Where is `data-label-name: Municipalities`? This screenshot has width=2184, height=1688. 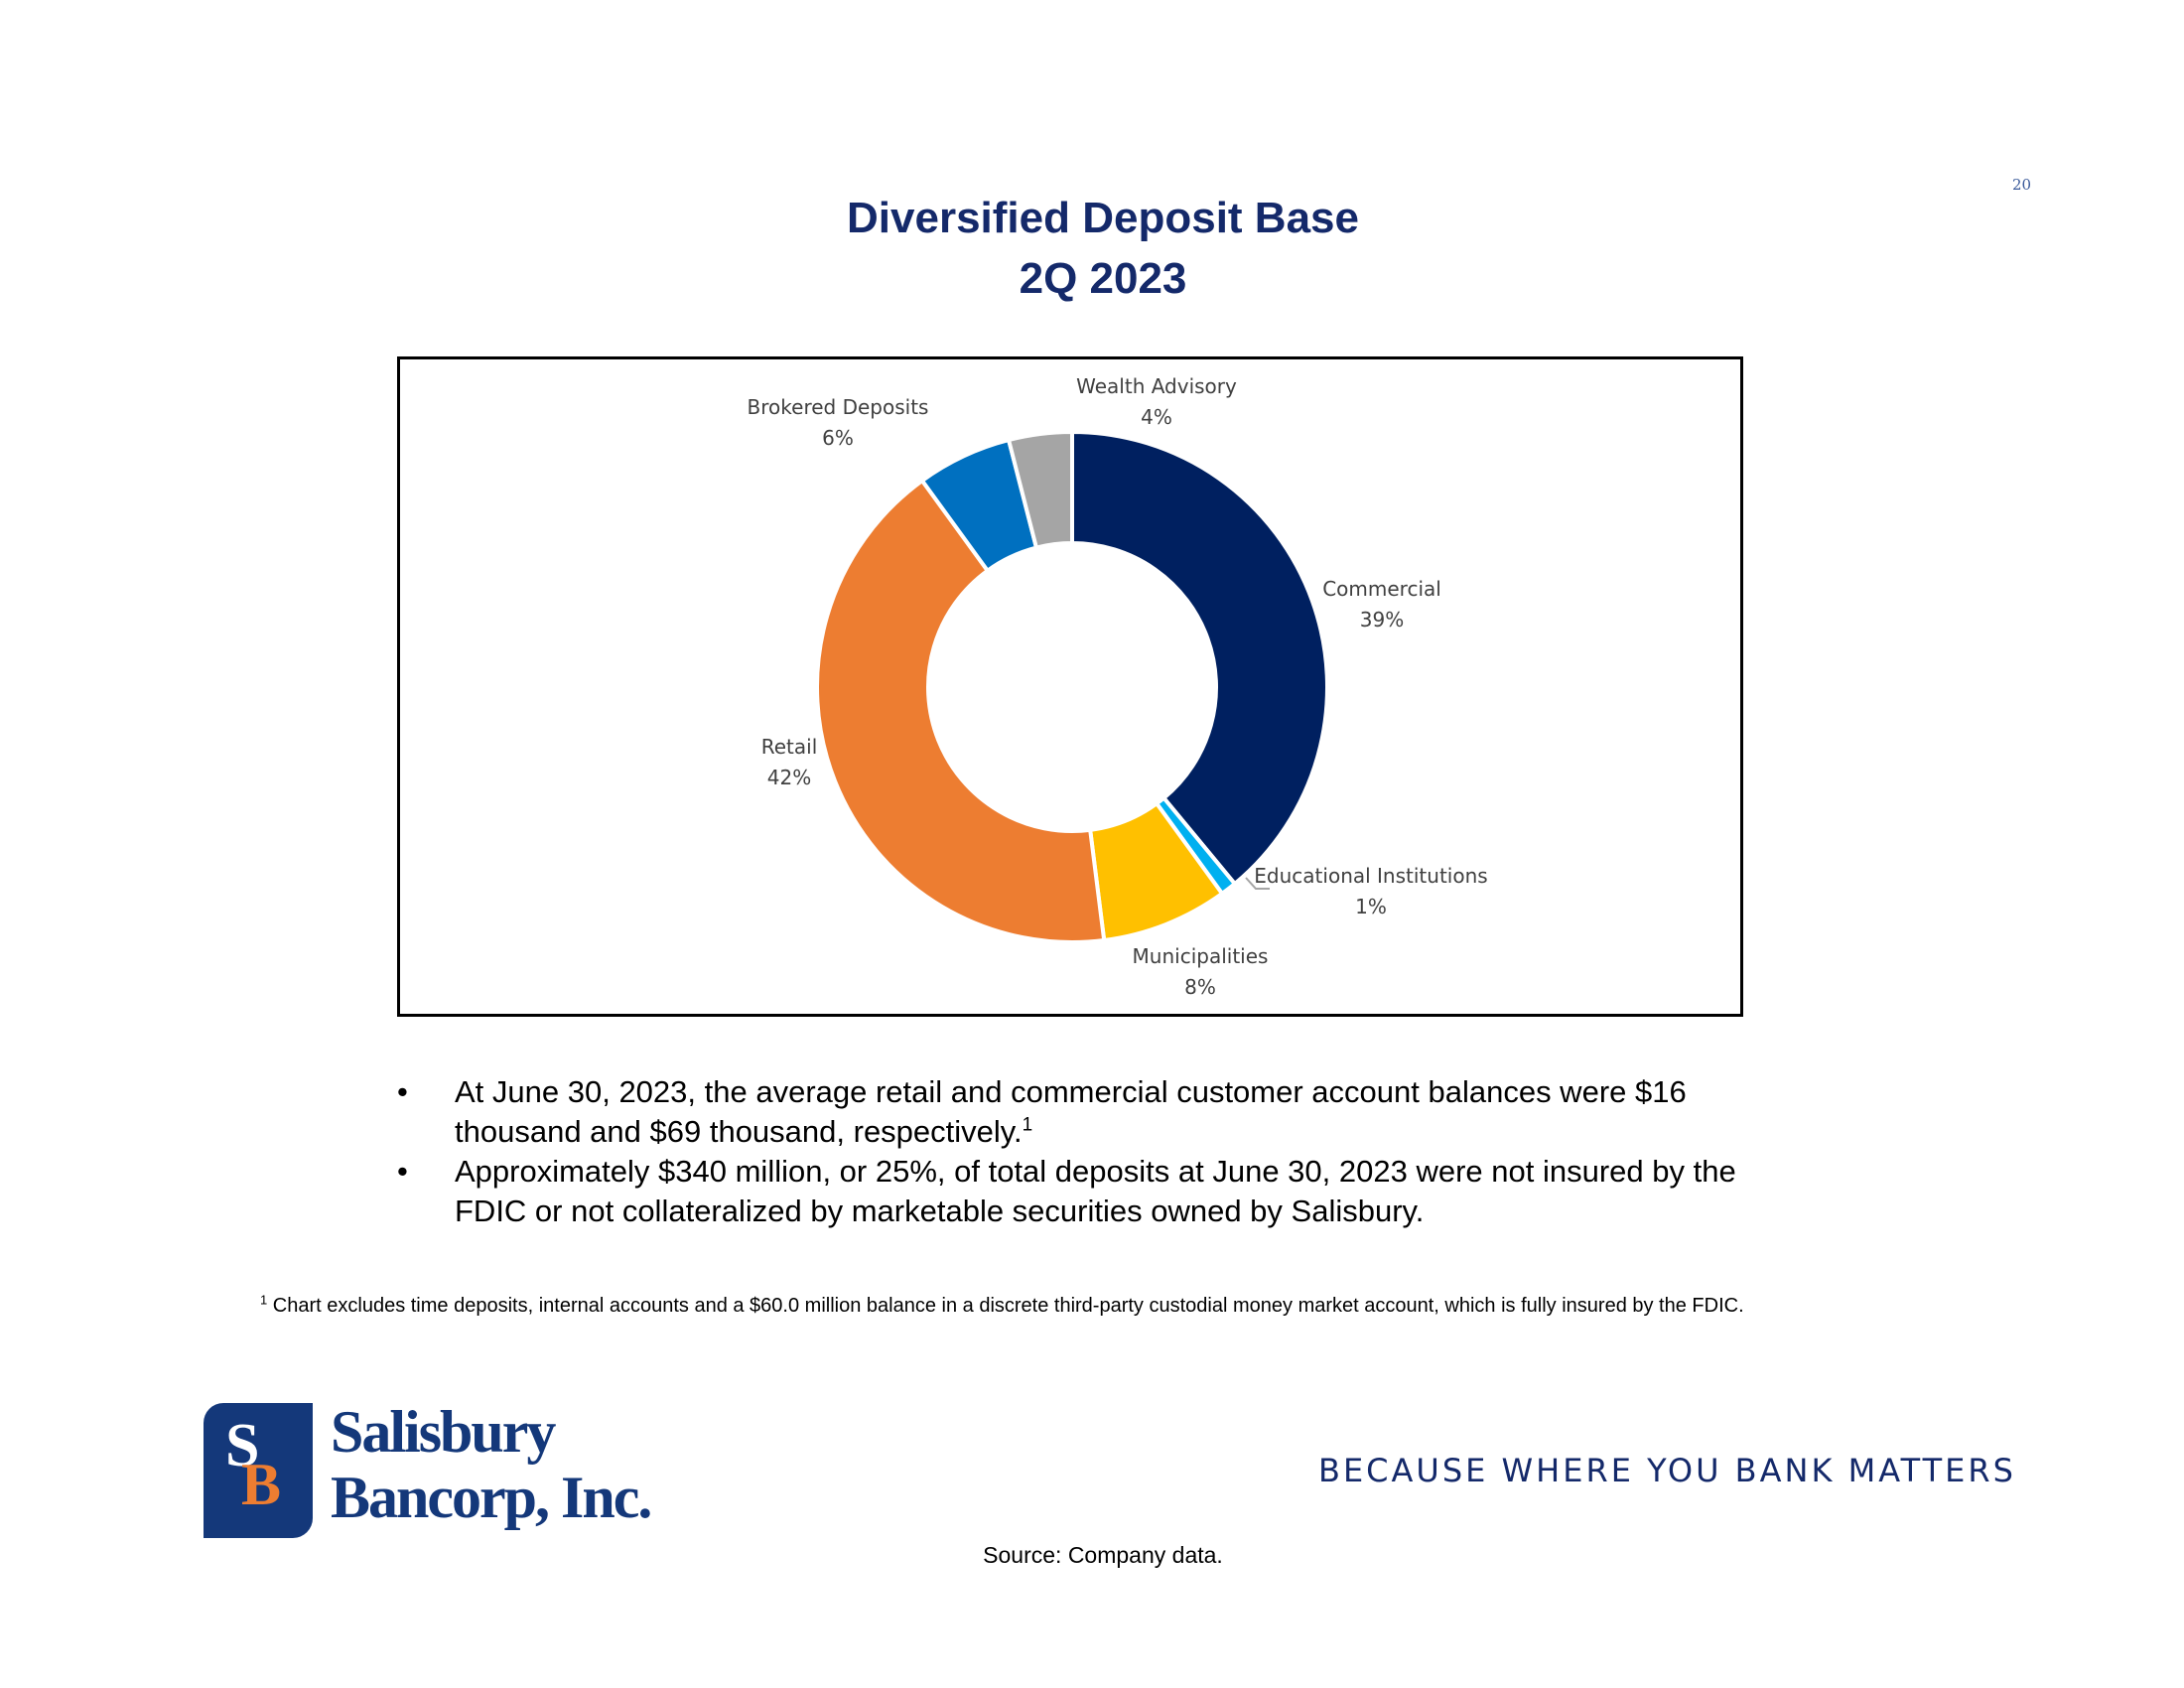
data-label-name: Municipalities is located at coordinates (1201, 956).